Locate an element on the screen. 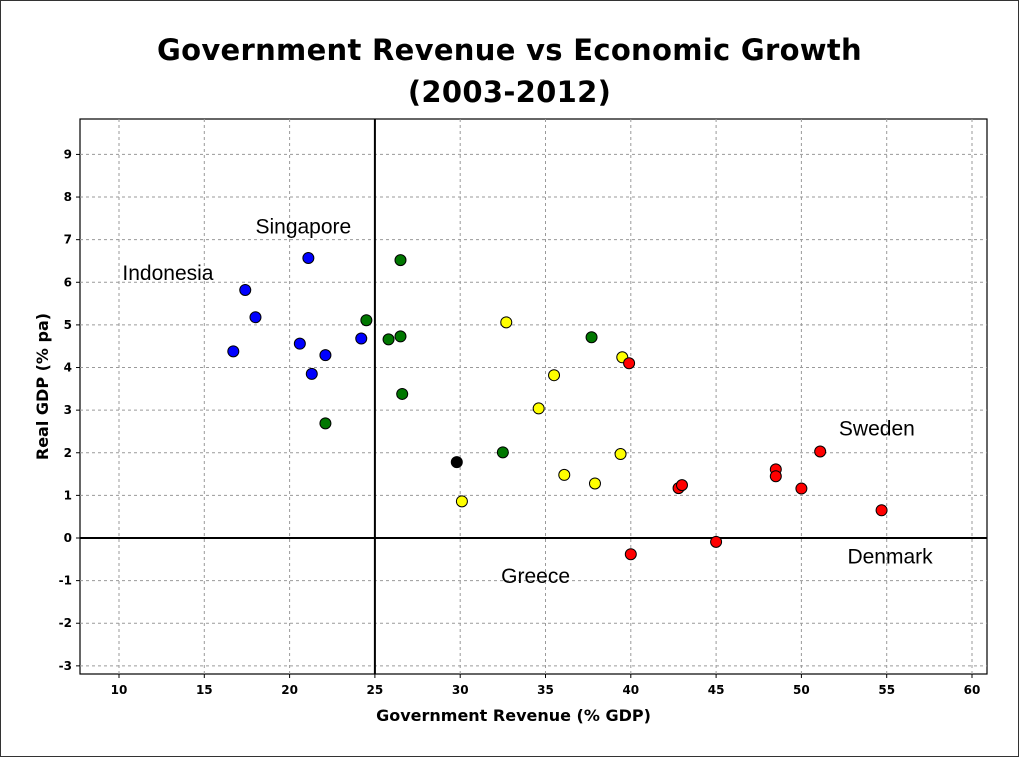  y-tick-label: -3 is located at coordinates (65, 666).